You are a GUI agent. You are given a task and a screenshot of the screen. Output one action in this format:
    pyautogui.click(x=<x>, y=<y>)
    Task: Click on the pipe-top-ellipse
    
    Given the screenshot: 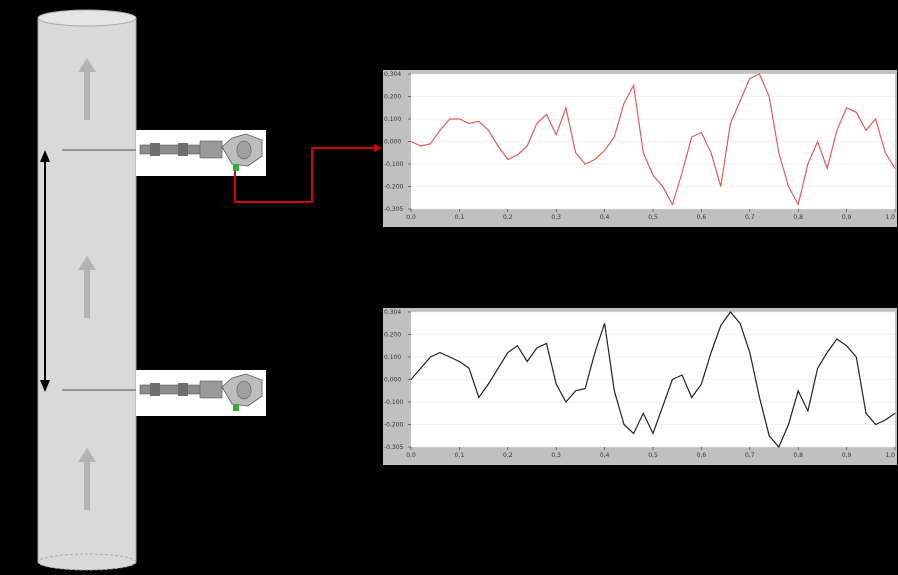 What is the action you would take?
    pyautogui.click(x=87, y=18)
    